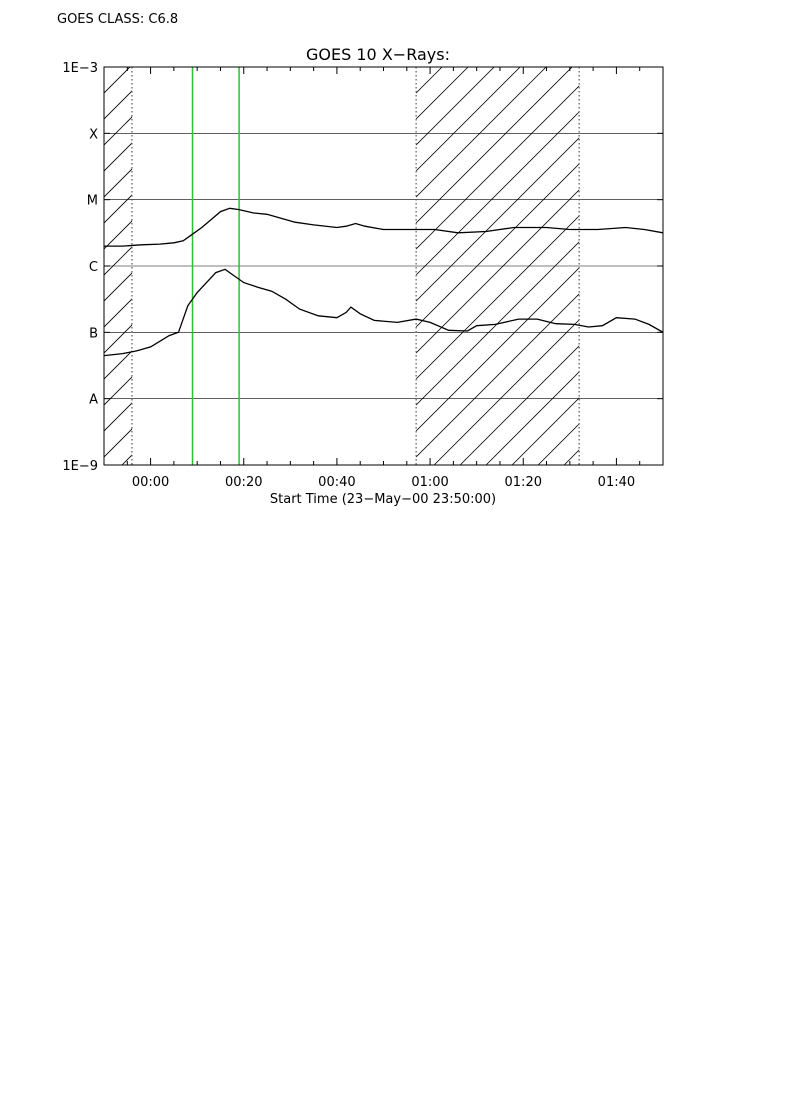 The height and width of the screenshot is (1118, 790). I want to click on y-tick-label: M, so click(92, 201).